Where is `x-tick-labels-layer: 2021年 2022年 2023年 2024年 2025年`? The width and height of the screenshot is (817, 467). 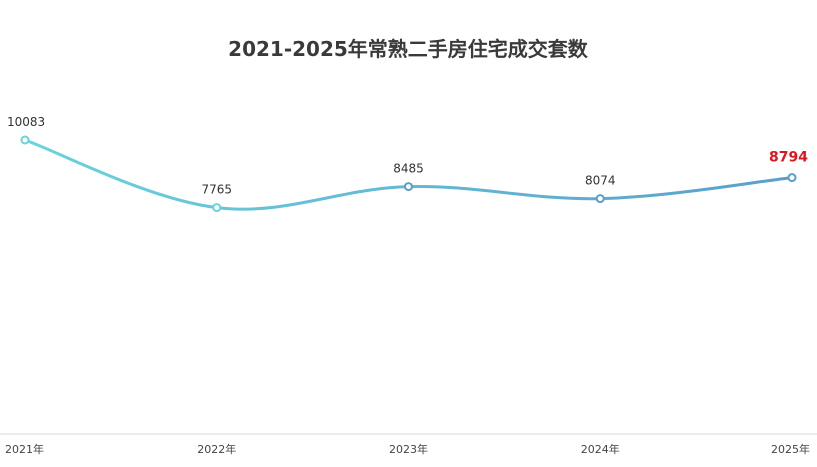 x-tick-labels-layer: 2021年 2022年 2023年 2024年 2025年 is located at coordinates (407, 449).